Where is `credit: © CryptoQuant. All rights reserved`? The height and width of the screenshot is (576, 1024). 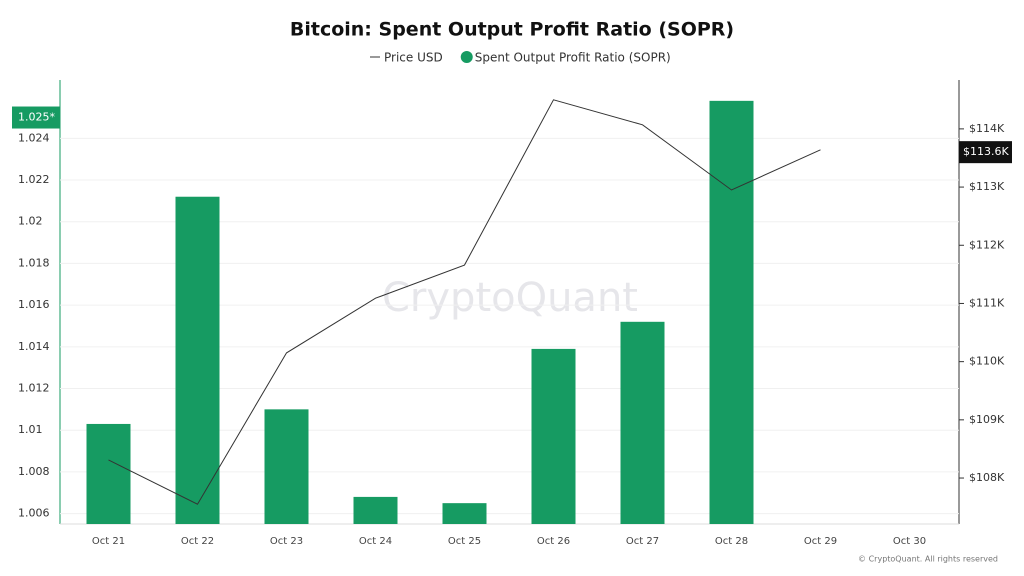 credit: © CryptoQuant. All rights reserved is located at coordinates (928, 559).